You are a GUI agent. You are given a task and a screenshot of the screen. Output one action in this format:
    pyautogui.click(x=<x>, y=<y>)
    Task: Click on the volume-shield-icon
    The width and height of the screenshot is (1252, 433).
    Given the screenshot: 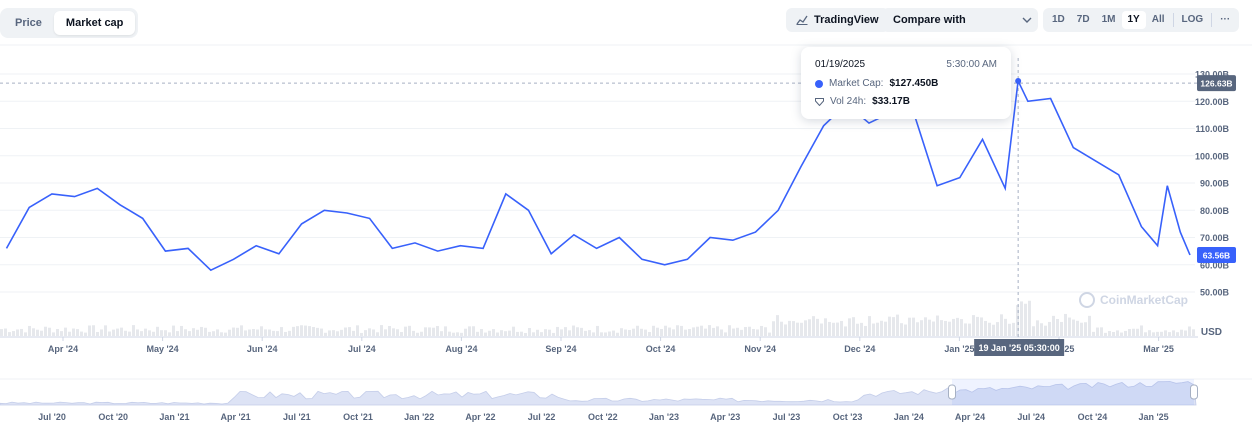 What is the action you would take?
    pyautogui.click(x=819, y=101)
    